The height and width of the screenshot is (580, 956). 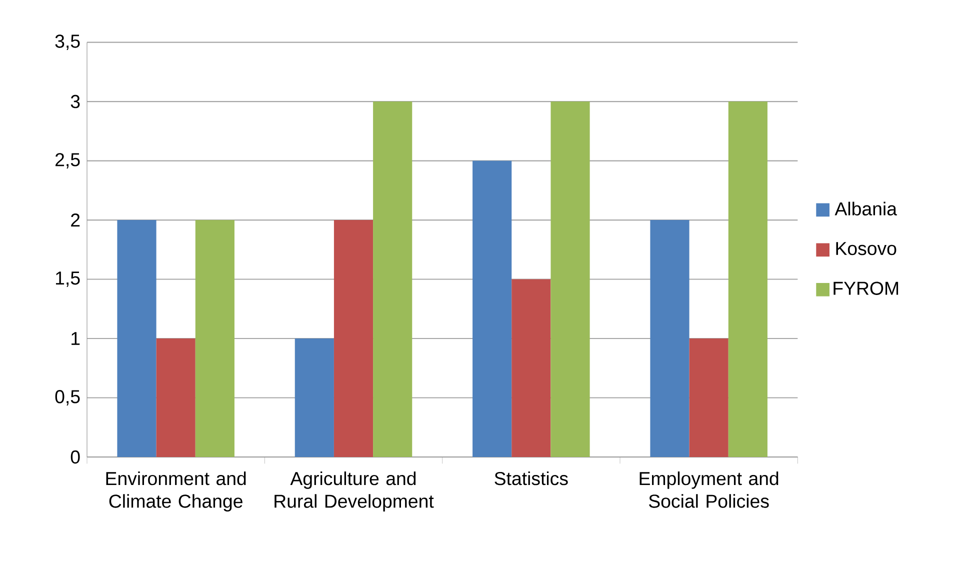 What do you see at coordinates (531, 478) in the screenshot?
I see `x-tick-label: Statistics` at bounding box center [531, 478].